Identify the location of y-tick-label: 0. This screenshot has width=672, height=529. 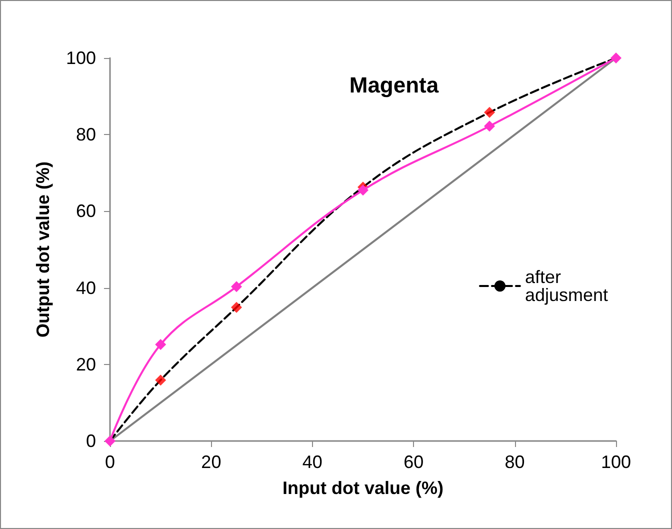
(91, 441).